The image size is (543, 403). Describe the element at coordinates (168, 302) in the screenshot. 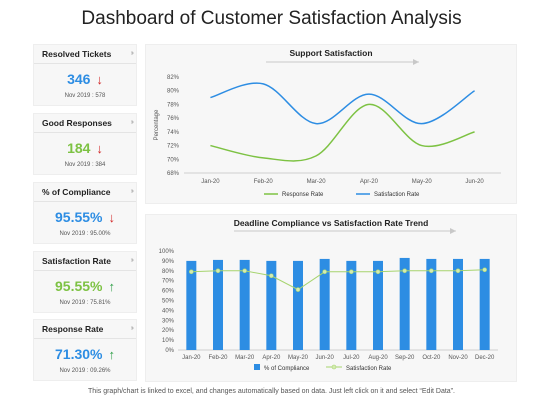

I see `y-tick-label: 50%` at that location.